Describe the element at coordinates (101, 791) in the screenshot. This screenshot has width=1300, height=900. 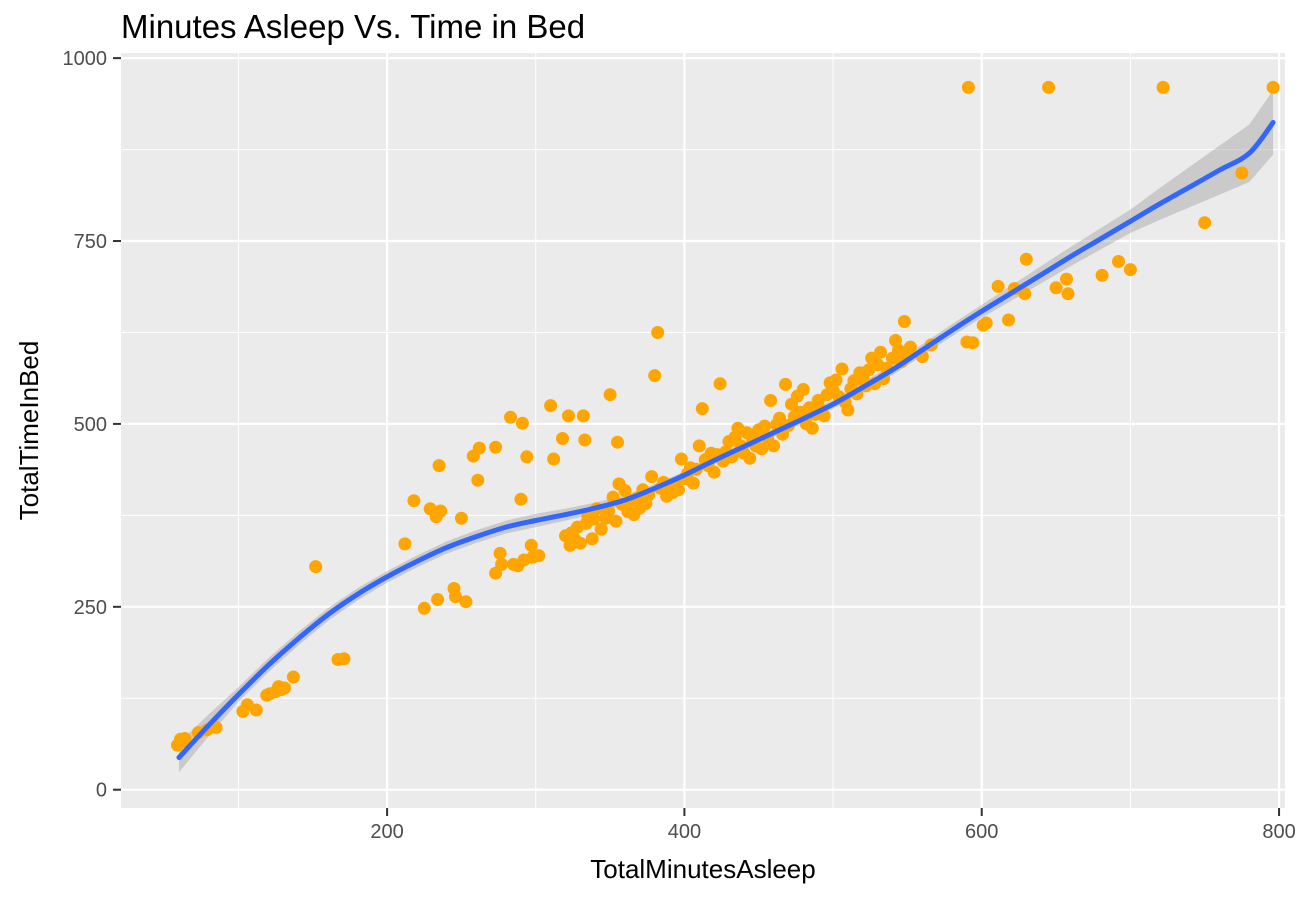
I see `y-tick-label: 0` at that location.